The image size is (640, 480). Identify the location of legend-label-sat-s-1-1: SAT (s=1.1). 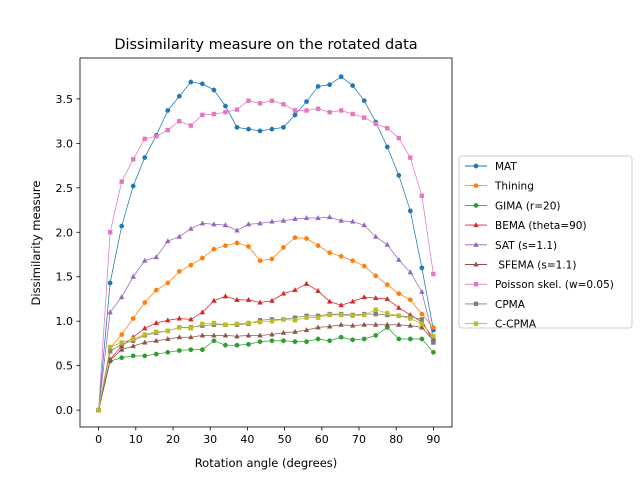
(526, 246).